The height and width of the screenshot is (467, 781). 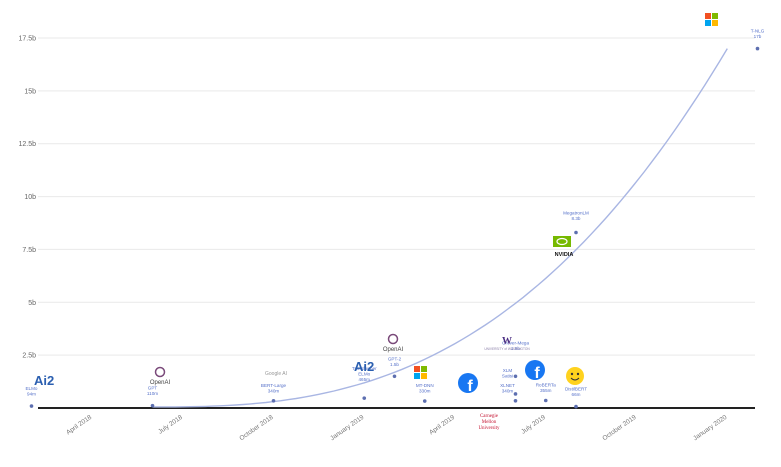 What do you see at coordinates (44, 380) in the screenshot?
I see `ai2-logo-elmo: Ai2` at bounding box center [44, 380].